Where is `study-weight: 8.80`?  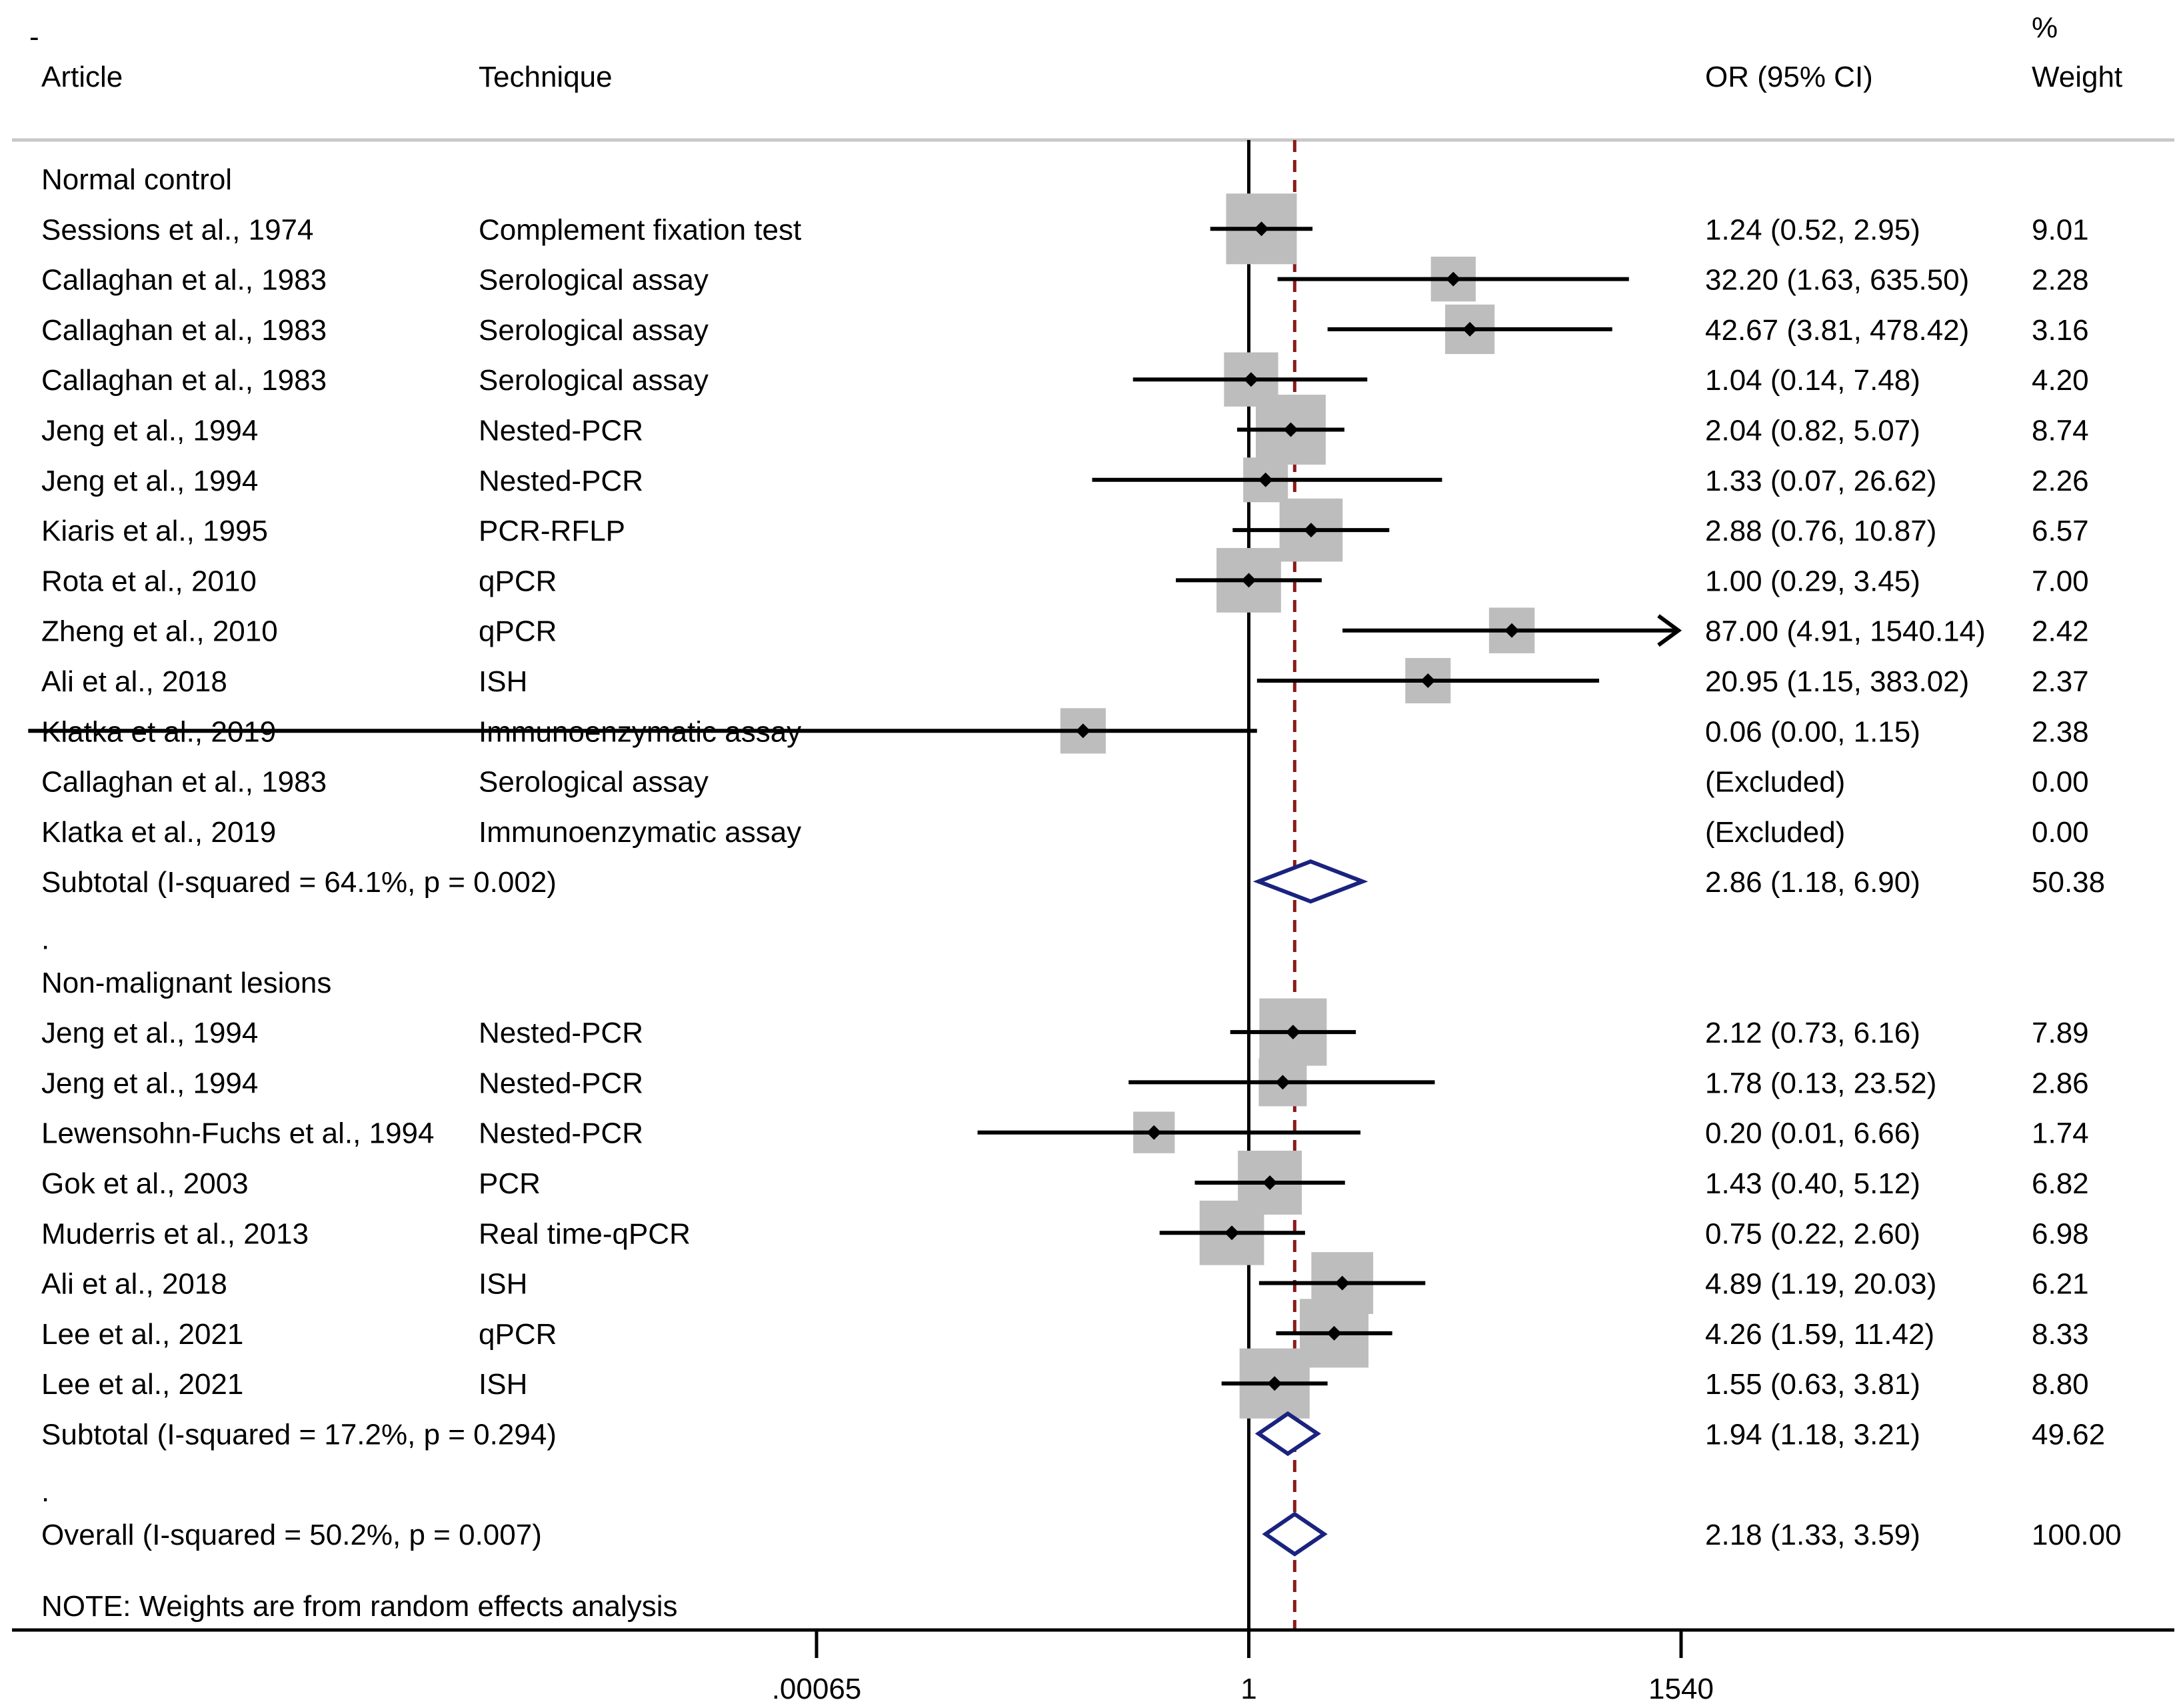
study-weight: 8.80 is located at coordinates (2060, 1384).